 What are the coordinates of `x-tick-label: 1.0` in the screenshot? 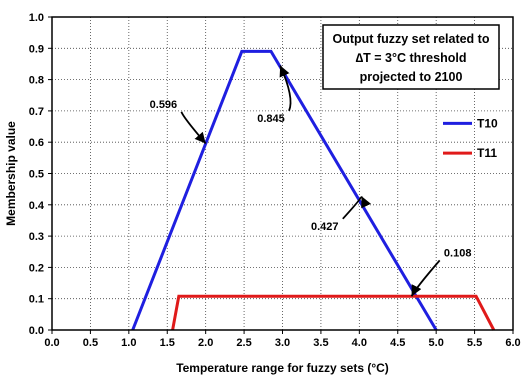 It's located at (128, 343).